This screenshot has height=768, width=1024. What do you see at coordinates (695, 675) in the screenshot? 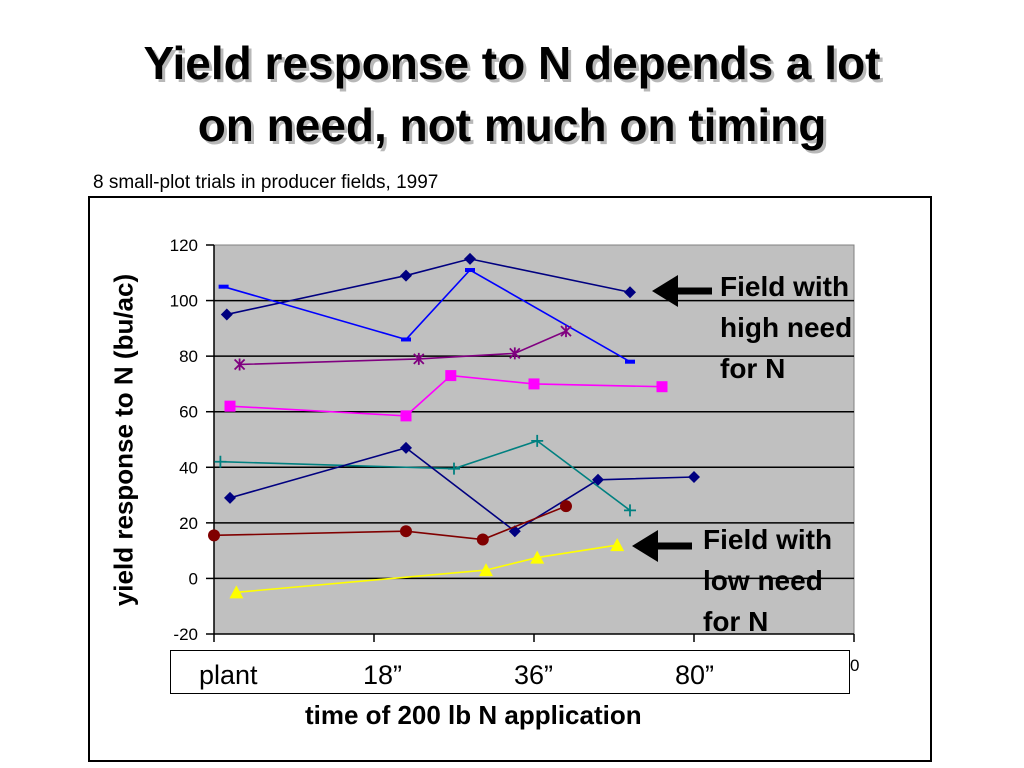
I see `timing-label-80: 80”` at bounding box center [695, 675].